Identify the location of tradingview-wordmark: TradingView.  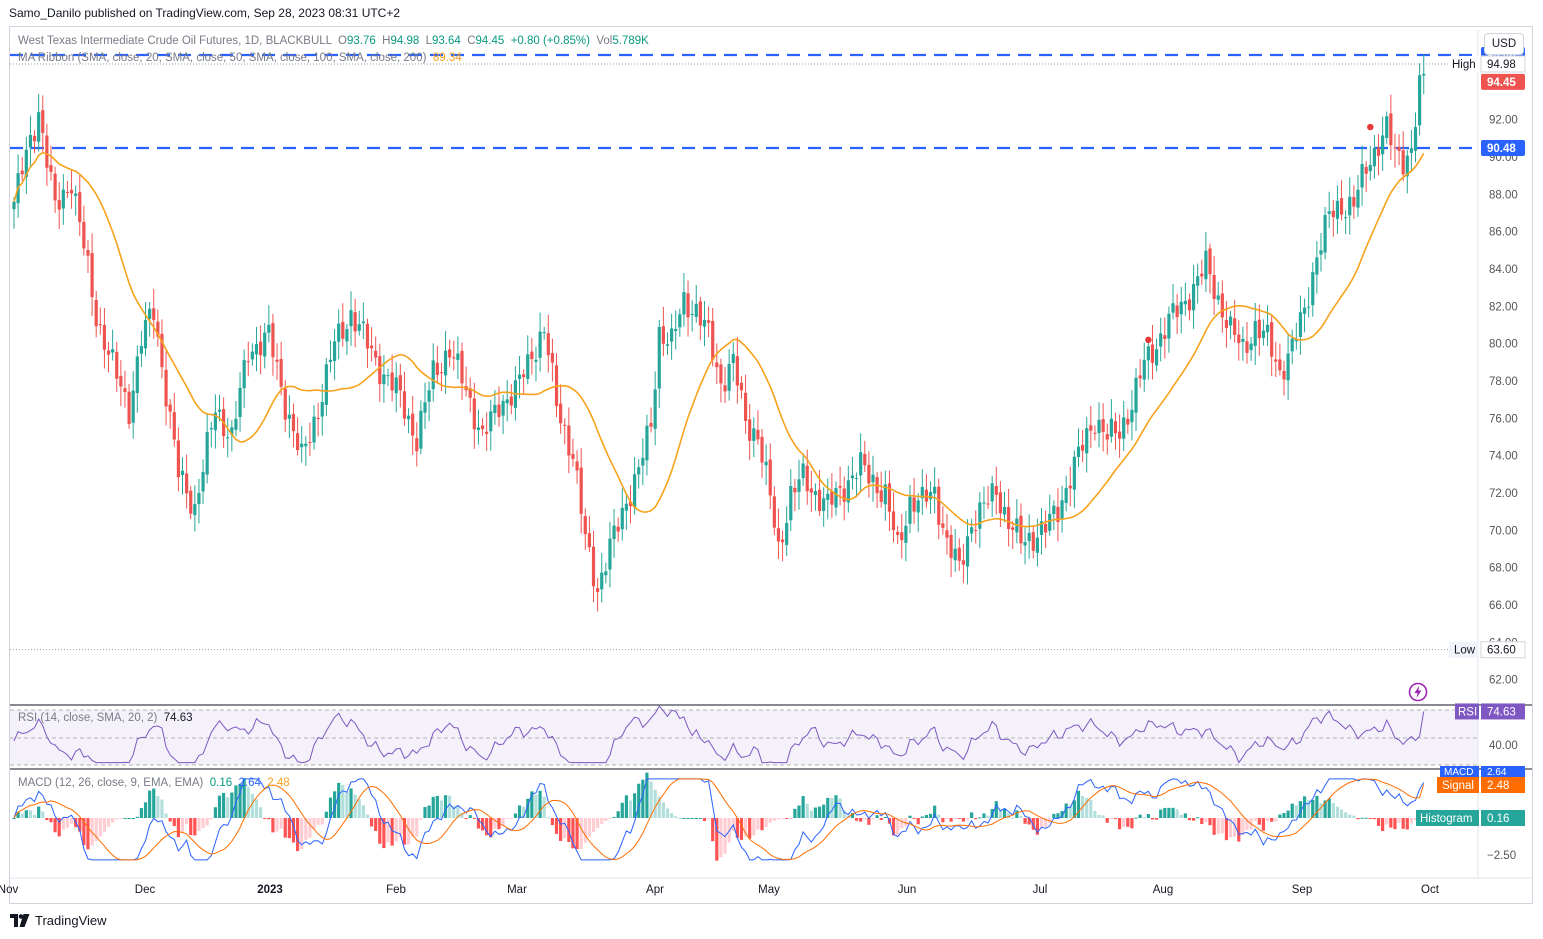
(71, 920).